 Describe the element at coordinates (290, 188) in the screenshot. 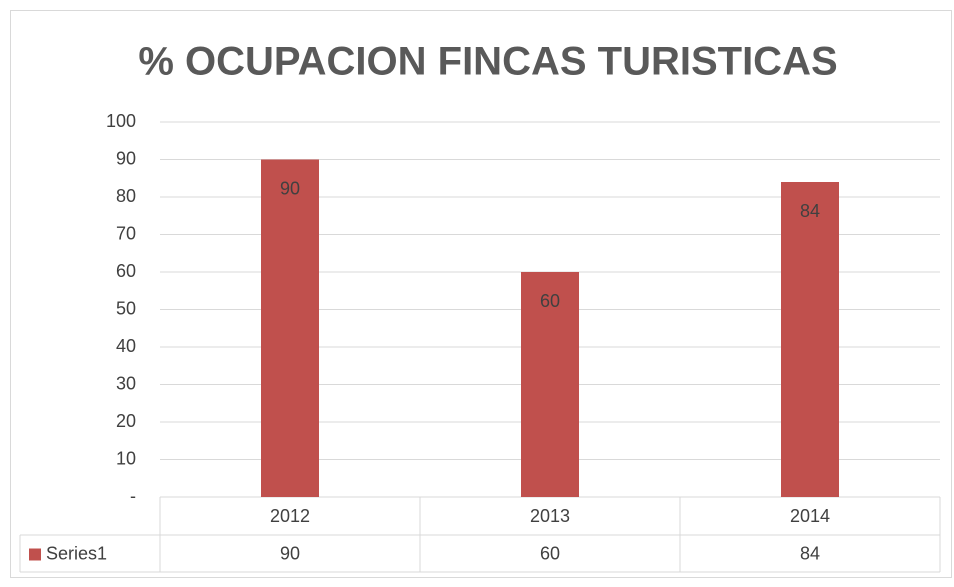

I see `data-label: 90` at that location.